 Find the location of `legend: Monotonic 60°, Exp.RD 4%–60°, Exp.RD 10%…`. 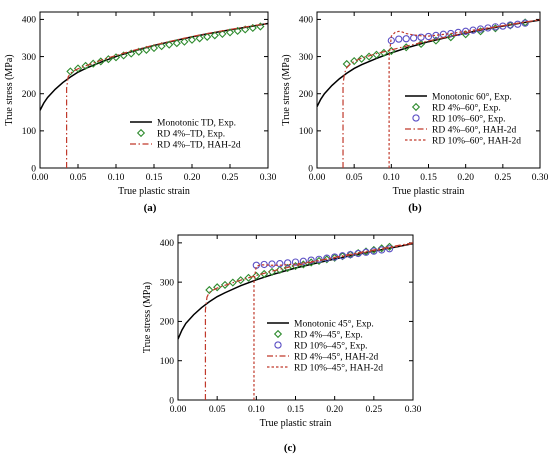

legend: Monotonic 60°, Exp.RD 4%–60°, Exp.RD 10%… is located at coordinates (463, 118).